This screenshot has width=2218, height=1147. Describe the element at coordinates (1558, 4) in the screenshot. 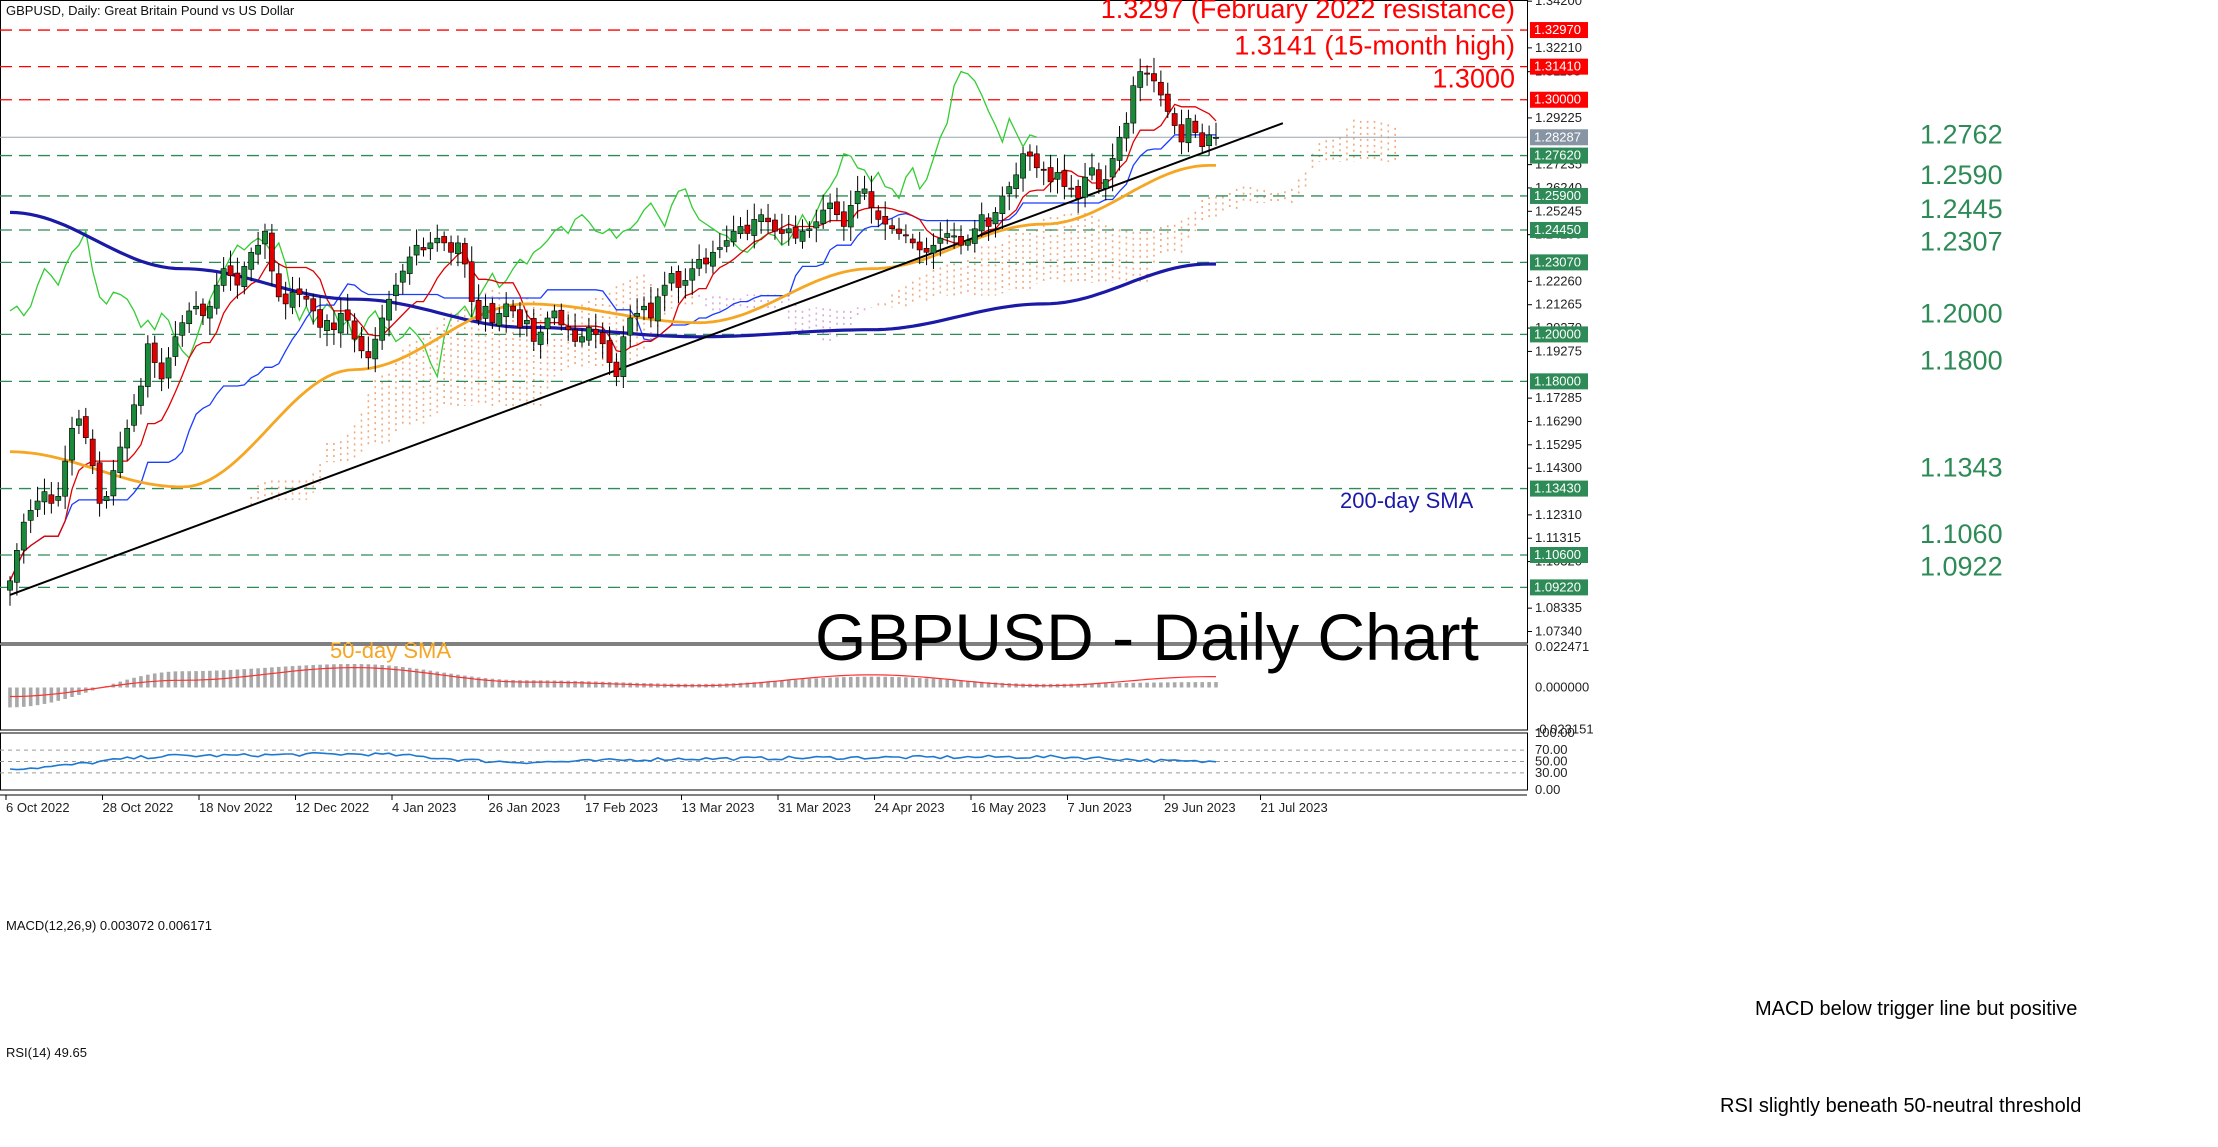

I see `price-tick-label: 1.34200` at that location.